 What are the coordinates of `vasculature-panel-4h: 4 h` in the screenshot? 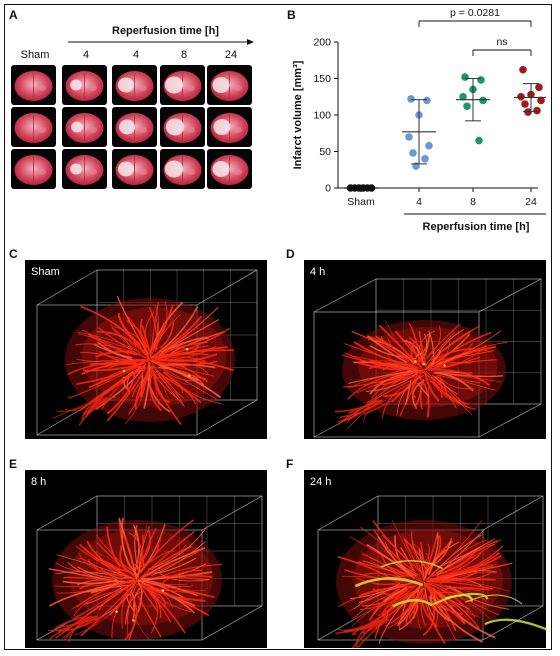 It's located at (425, 349).